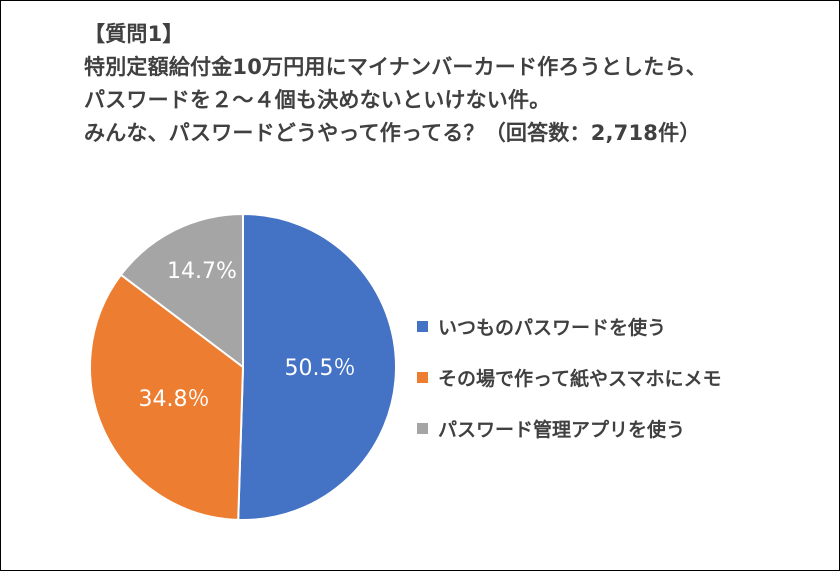  What do you see at coordinates (552, 328) in the screenshot?
I see `legend-label: いつものパスワードを使う` at bounding box center [552, 328].